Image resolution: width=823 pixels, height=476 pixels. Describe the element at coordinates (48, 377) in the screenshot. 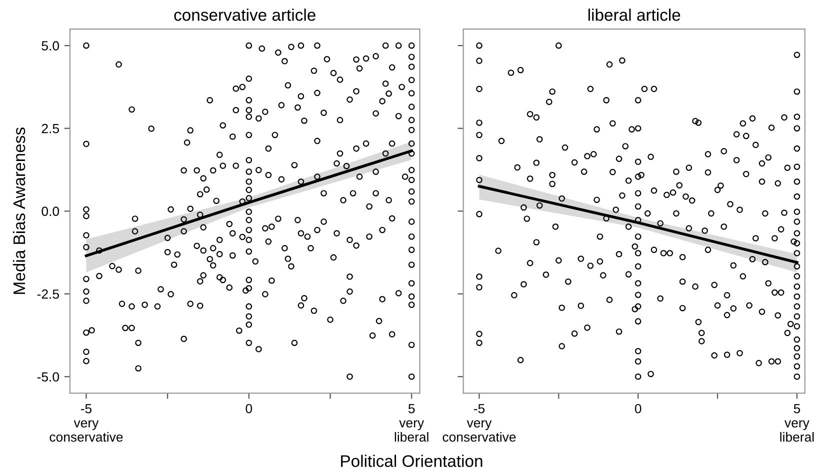

I see `y-tick-label: -5.0` at that location.